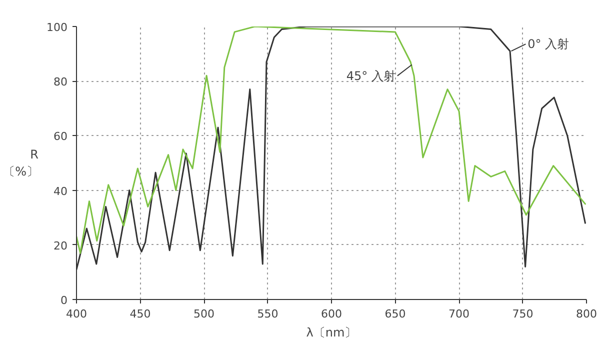 The width and height of the screenshot is (616, 349). What do you see at coordinates (76, 314) in the screenshot?
I see `x-tick-label: 400` at bounding box center [76, 314].